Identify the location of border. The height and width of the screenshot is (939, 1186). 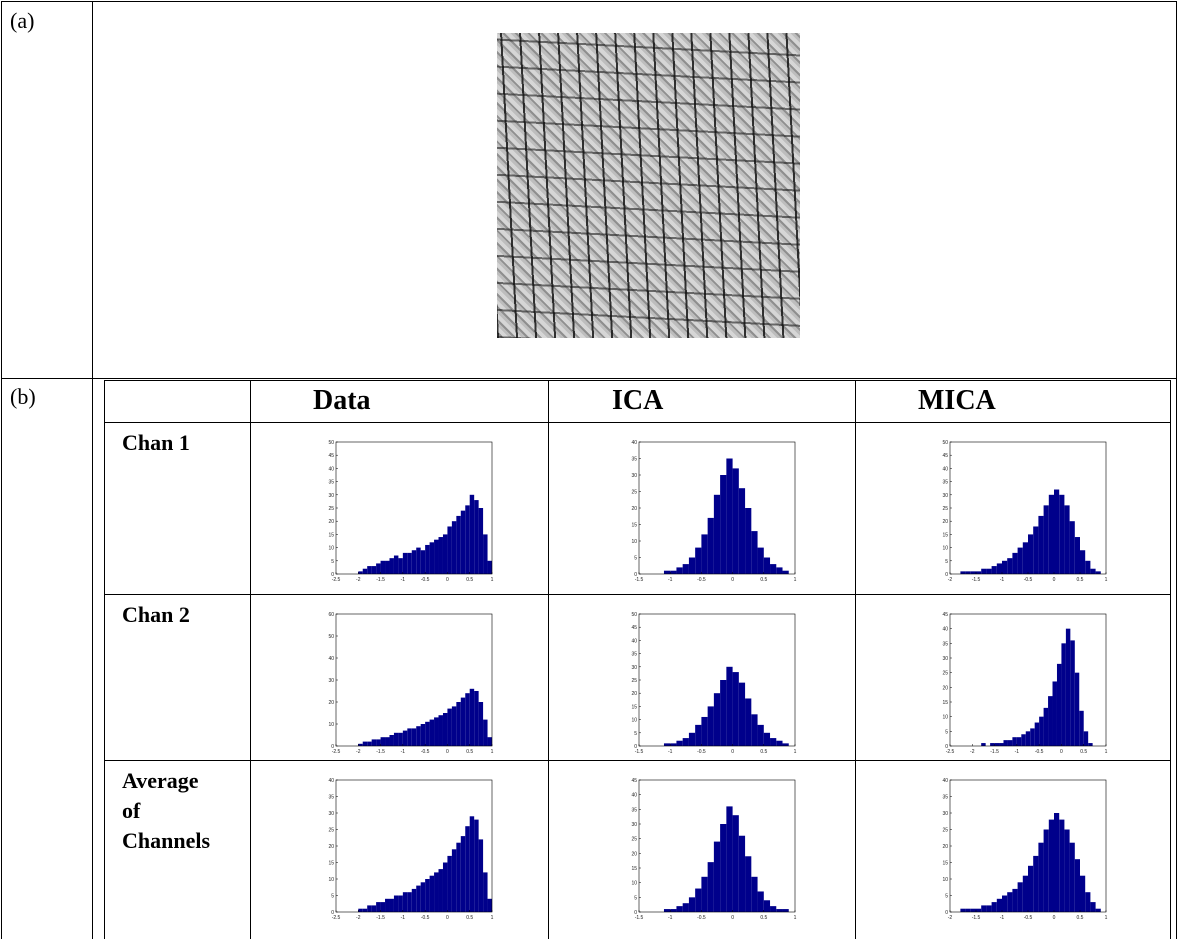
(1, 470).